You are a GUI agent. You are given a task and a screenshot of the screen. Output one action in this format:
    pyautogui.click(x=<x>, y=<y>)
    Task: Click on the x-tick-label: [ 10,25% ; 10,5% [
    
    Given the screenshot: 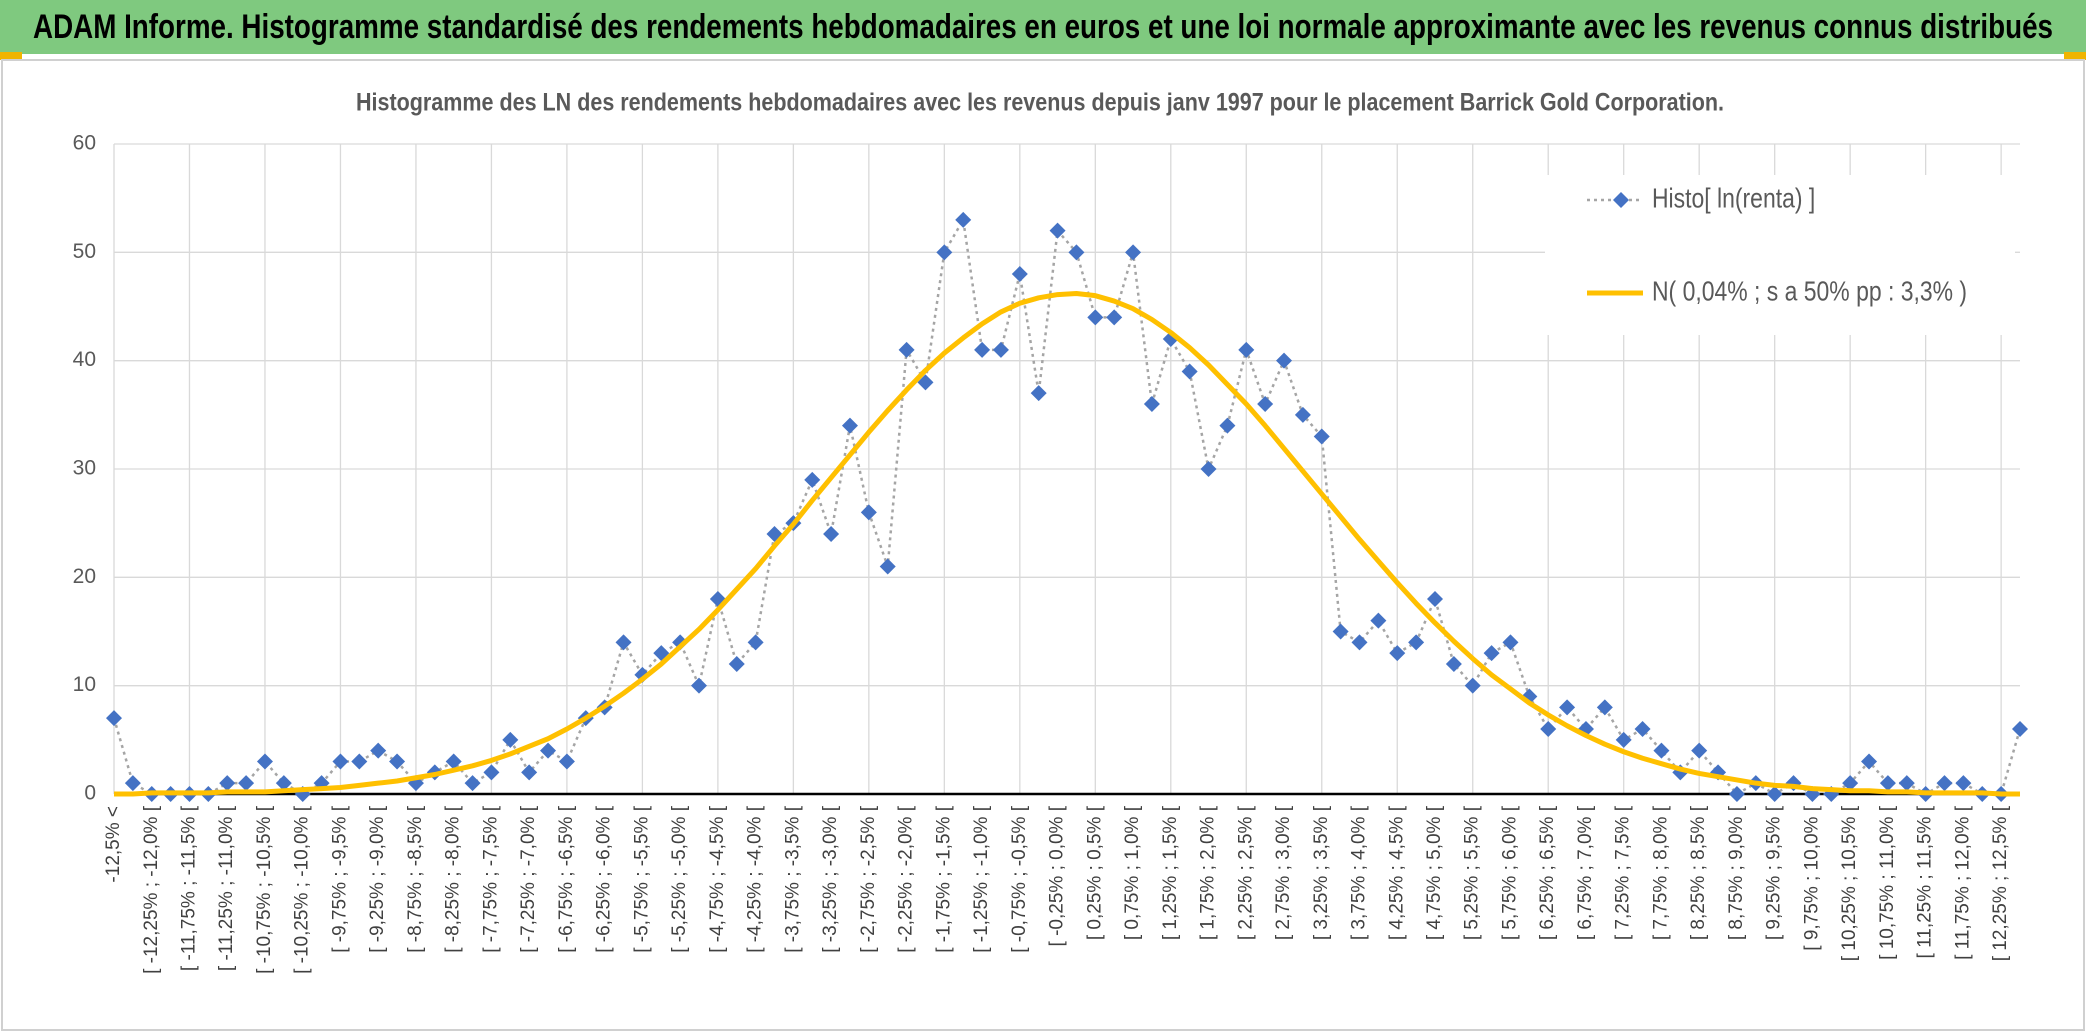 What is the action you would take?
    pyautogui.click(x=1849, y=883)
    